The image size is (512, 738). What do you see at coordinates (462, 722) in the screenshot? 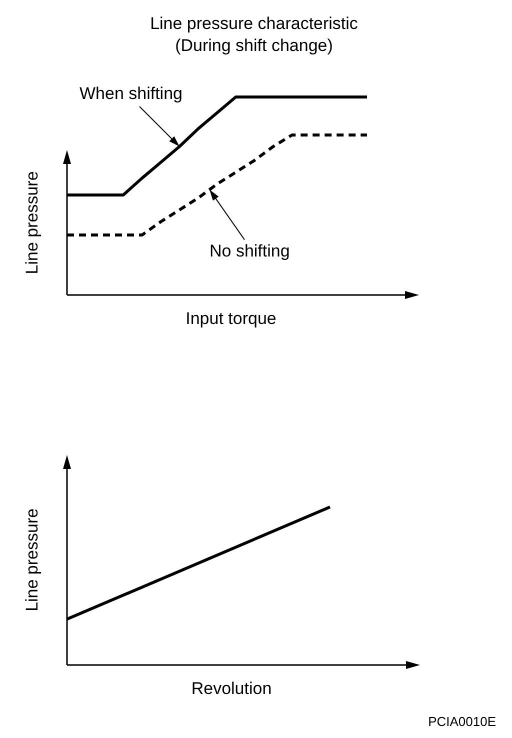
I see `text: PCIA0010E` at bounding box center [462, 722].